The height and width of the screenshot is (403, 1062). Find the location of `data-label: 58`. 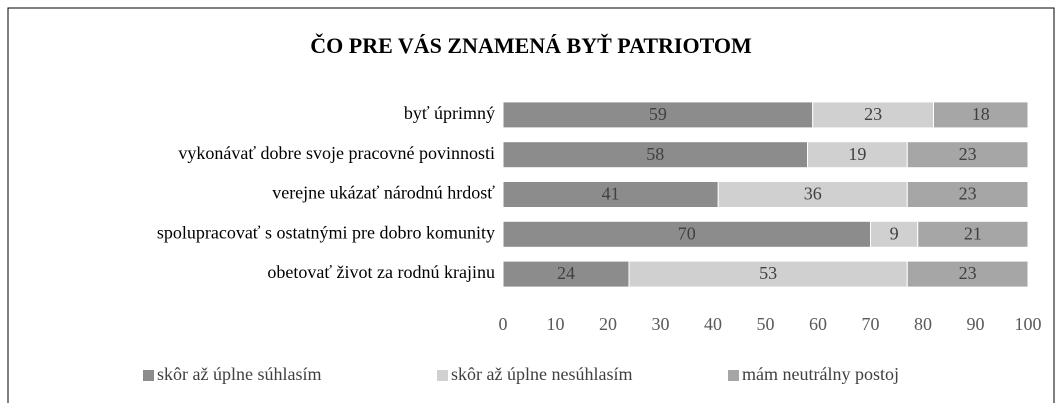

data-label: 58 is located at coordinates (655, 154).